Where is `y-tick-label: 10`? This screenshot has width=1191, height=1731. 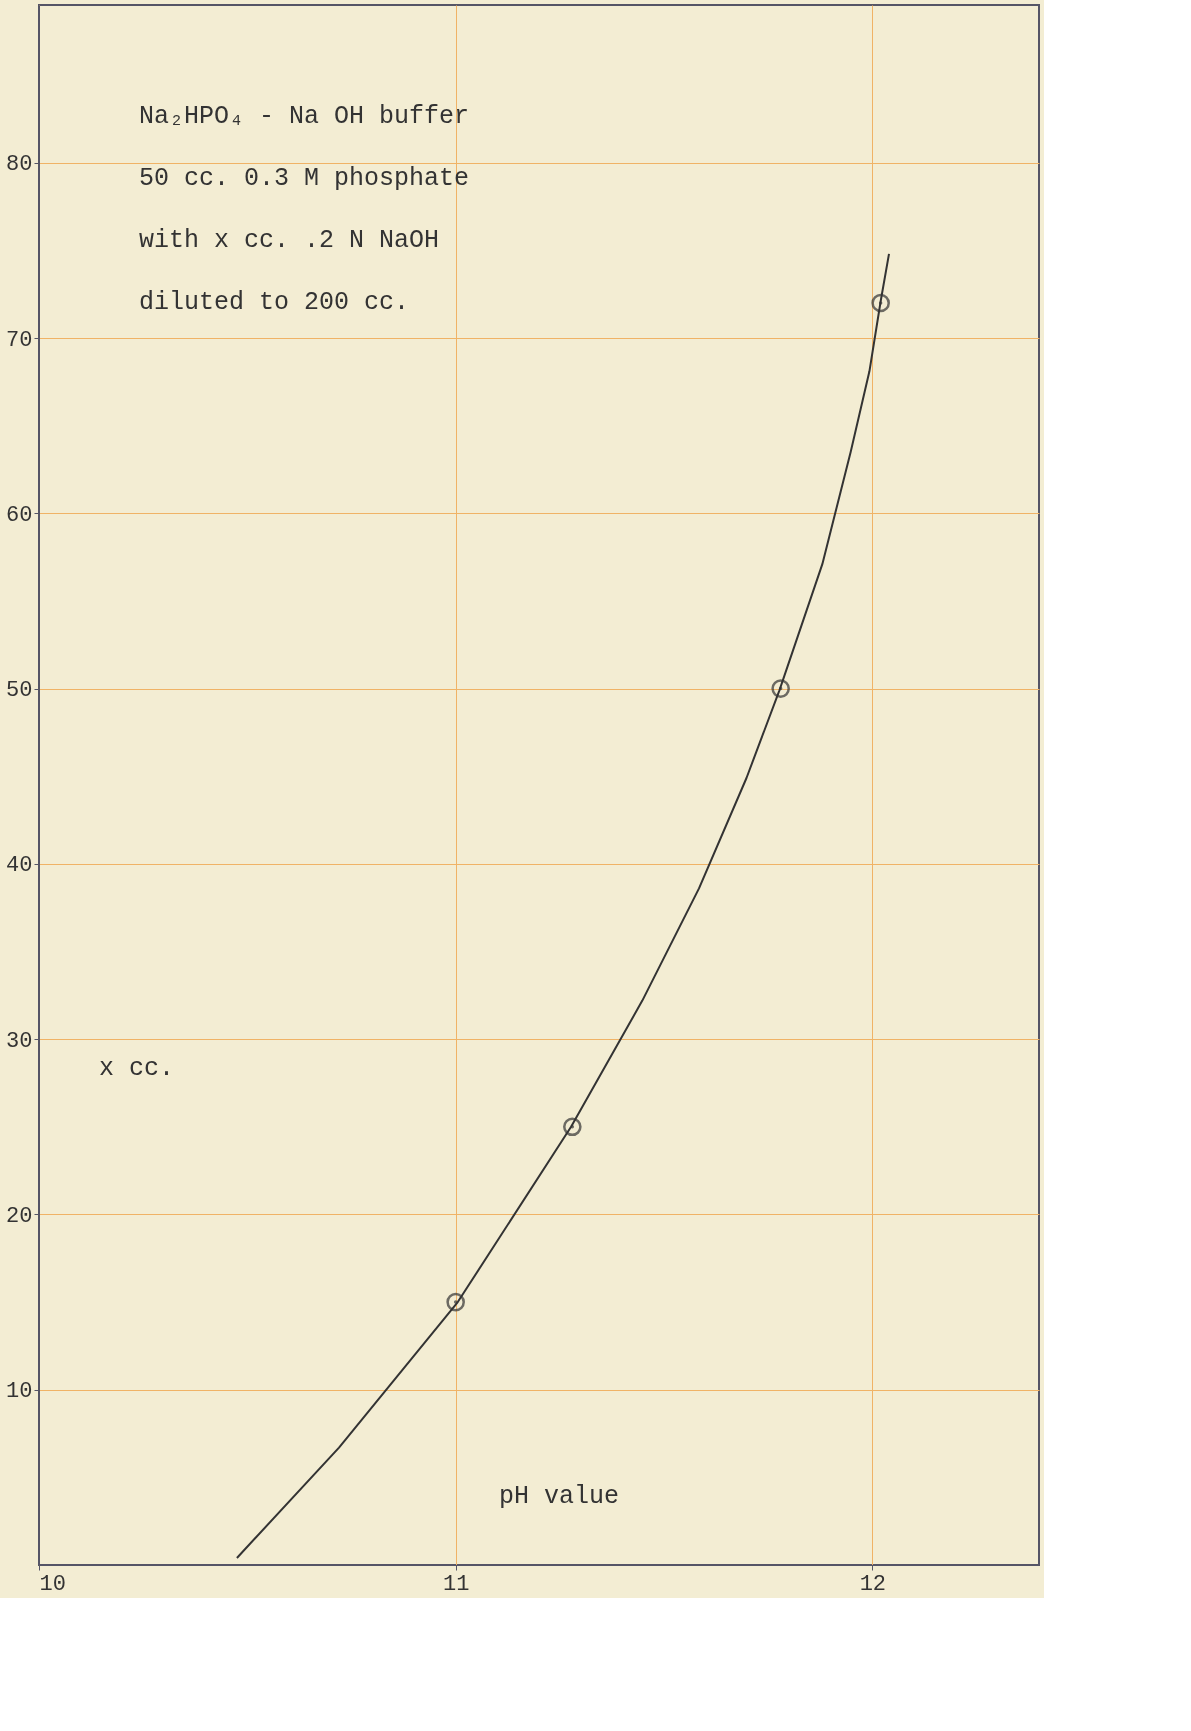
y-tick-label: 10 is located at coordinates (19, 1392).